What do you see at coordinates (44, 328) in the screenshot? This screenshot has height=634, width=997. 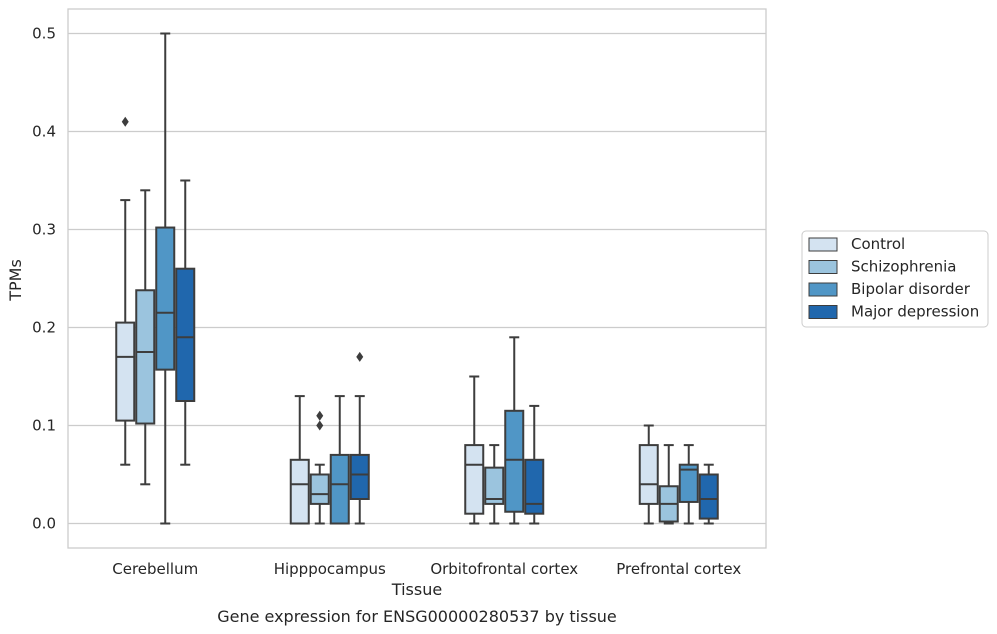 I see `y-tick-label: 0.2` at bounding box center [44, 328].